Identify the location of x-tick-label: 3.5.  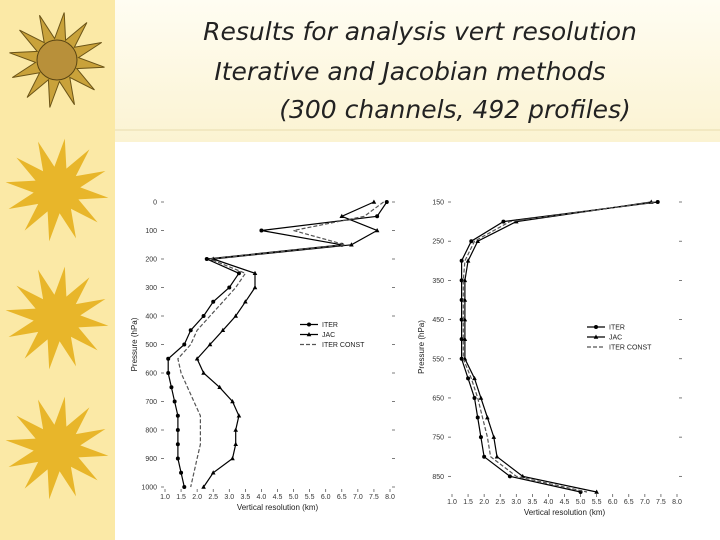
(532, 502).